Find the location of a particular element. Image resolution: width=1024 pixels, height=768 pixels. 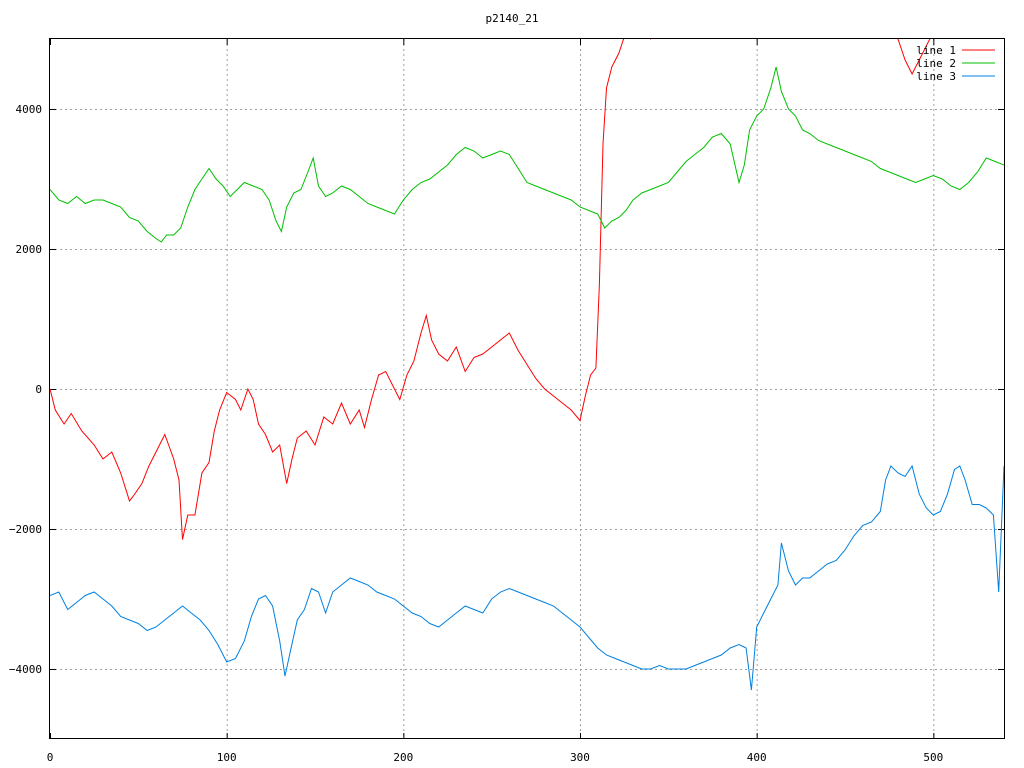

legend-label-1: line 1 is located at coordinates (936, 50).